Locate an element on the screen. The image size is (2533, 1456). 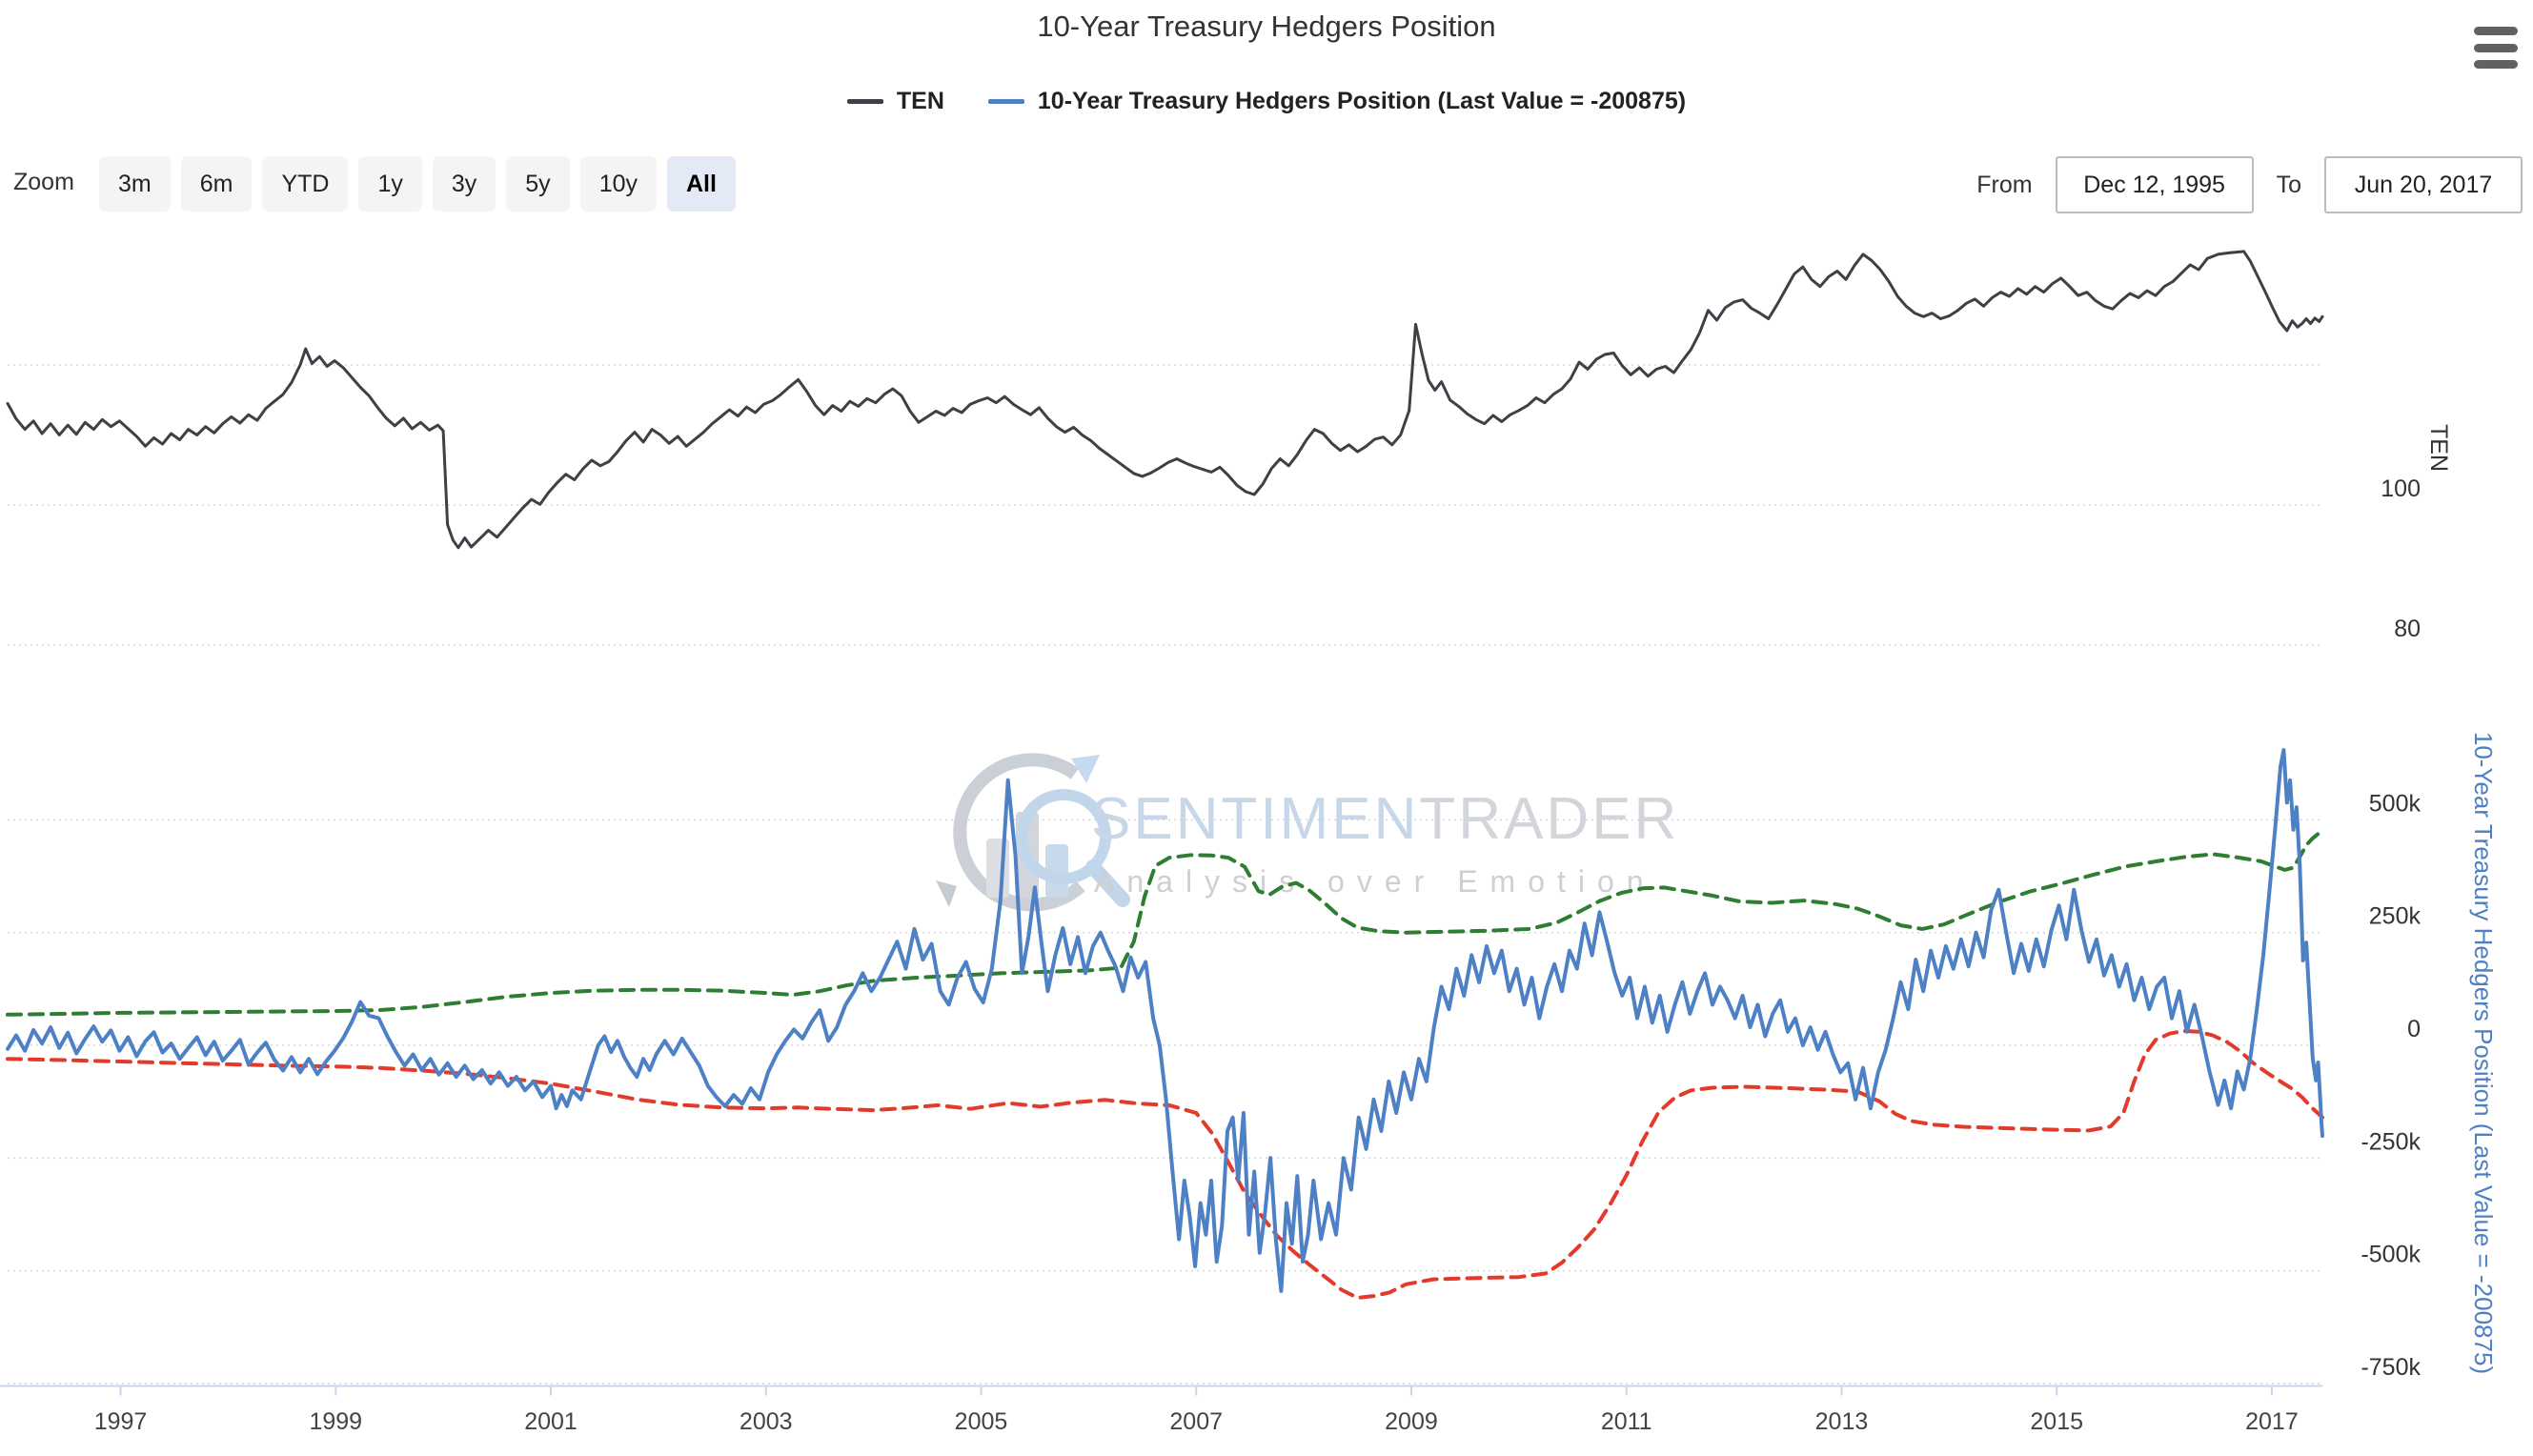
date-range: From To is located at coordinates (2249, 185).